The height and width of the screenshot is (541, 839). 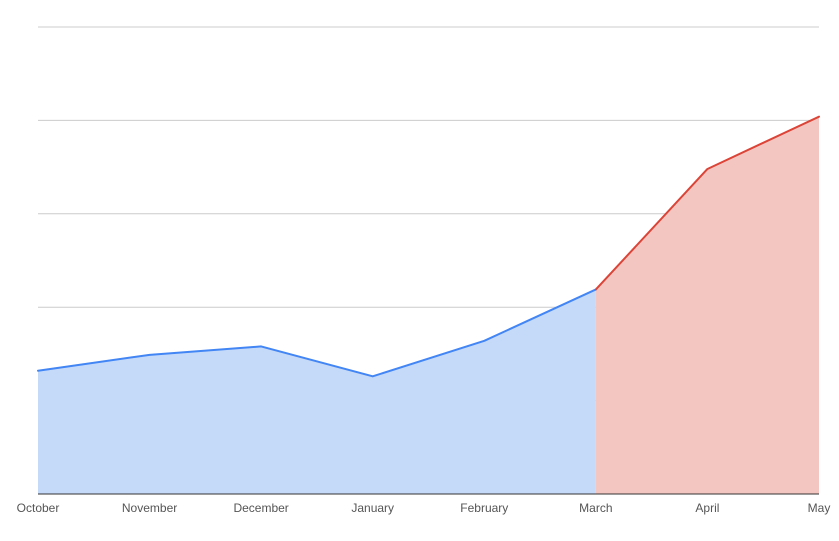 What do you see at coordinates (707, 508) in the screenshot?
I see `x-tick-label: April` at bounding box center [707, 508].